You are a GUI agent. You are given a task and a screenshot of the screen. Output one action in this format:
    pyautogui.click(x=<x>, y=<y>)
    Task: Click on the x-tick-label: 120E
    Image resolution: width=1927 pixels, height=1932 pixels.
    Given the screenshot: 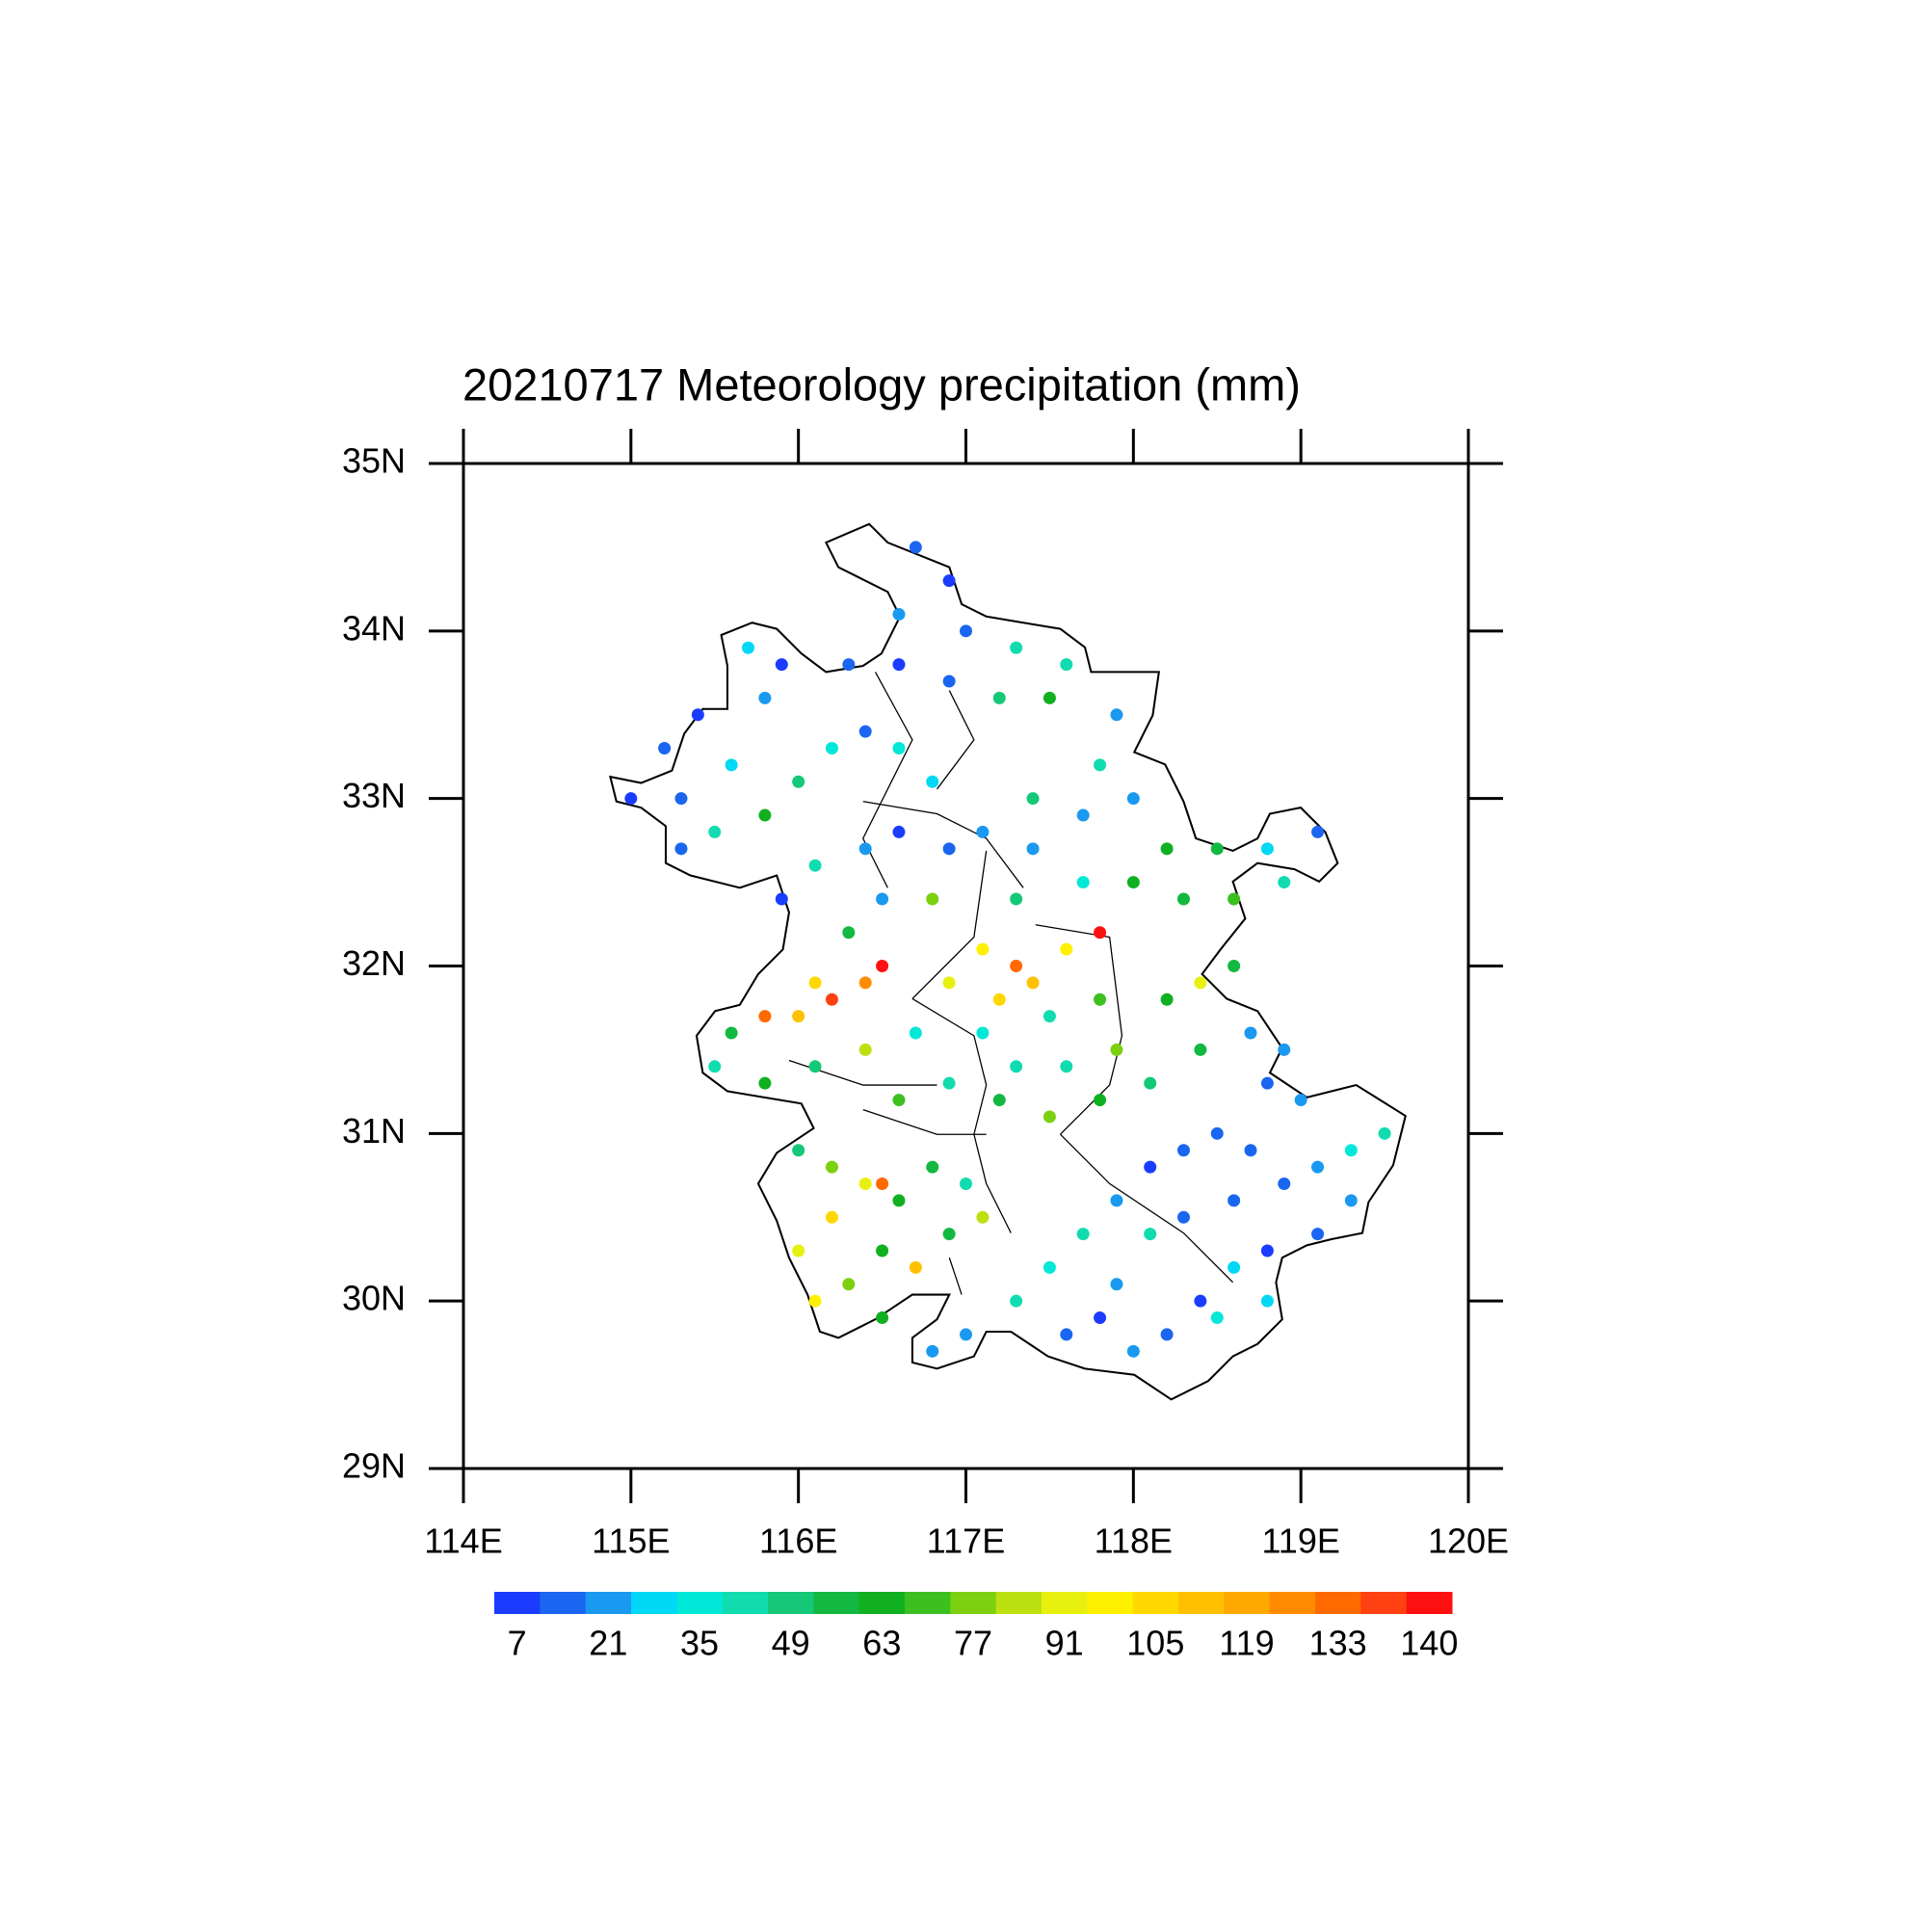 What is the action you would take?
    pyautogui.click(x=1469, y=1541)
    